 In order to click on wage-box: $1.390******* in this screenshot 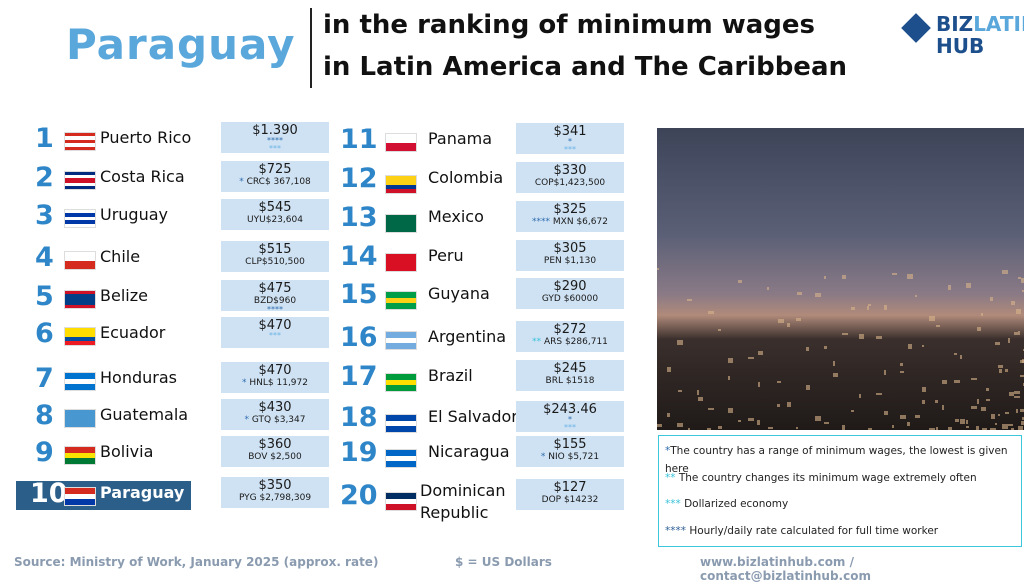, I will do `click(275, 137)`.